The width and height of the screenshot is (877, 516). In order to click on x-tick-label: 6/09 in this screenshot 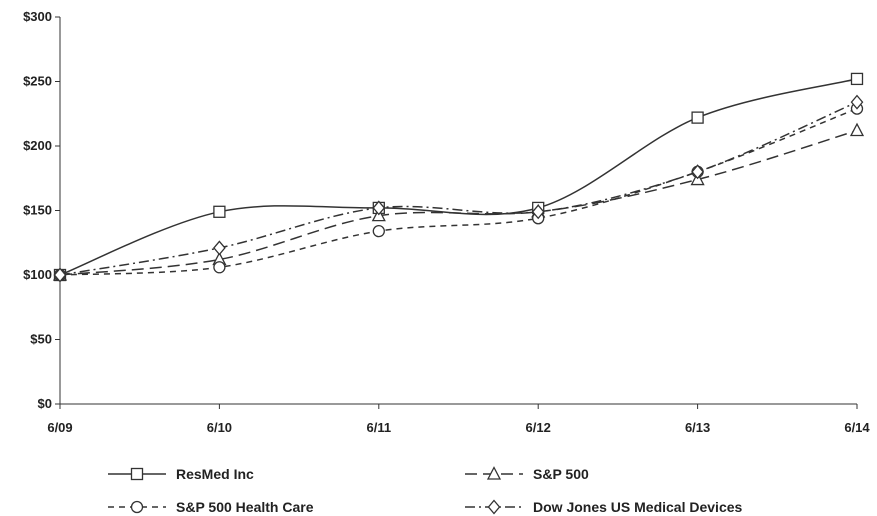, I will do `click(59, 427)`.